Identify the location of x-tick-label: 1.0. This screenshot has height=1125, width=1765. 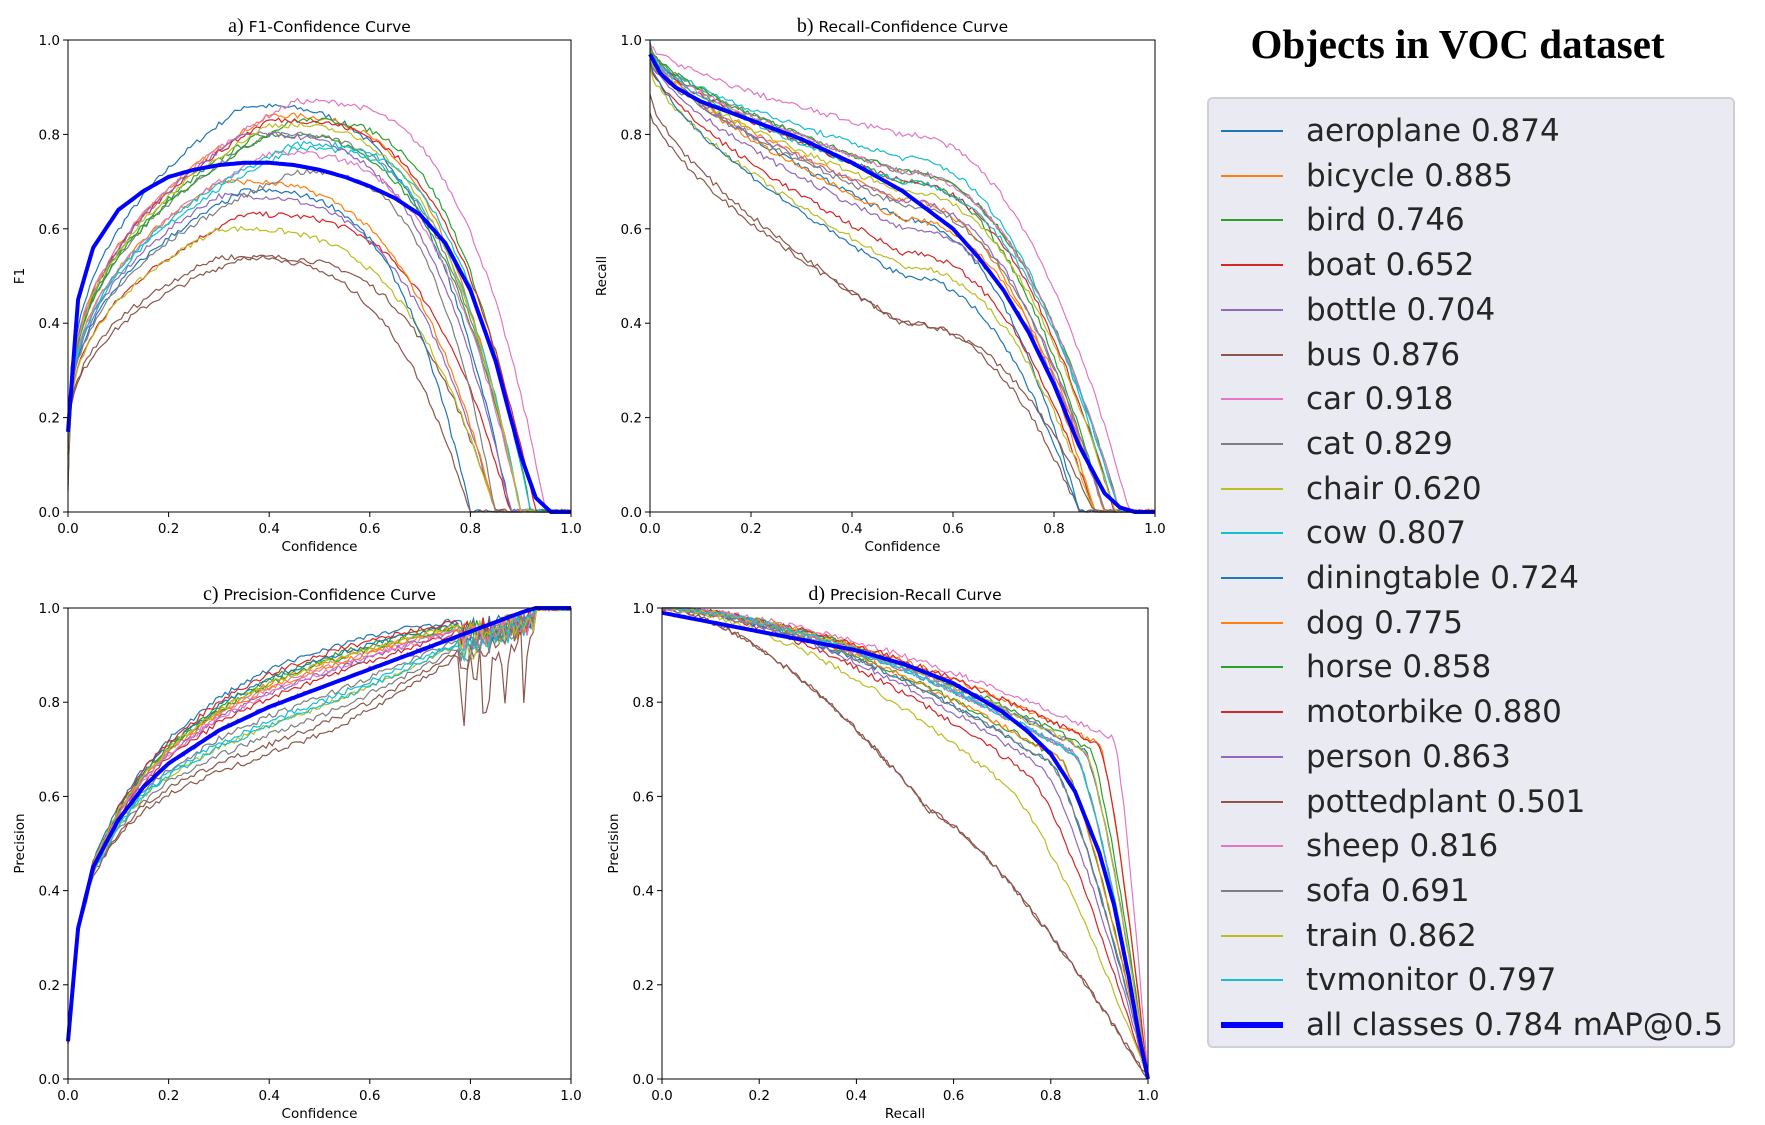
(570, 529).